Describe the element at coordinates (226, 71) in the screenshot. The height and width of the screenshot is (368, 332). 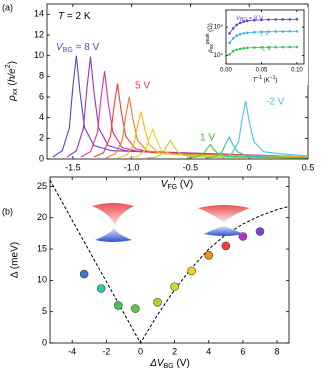
I see `x-tick-label: 0.00` at that location.